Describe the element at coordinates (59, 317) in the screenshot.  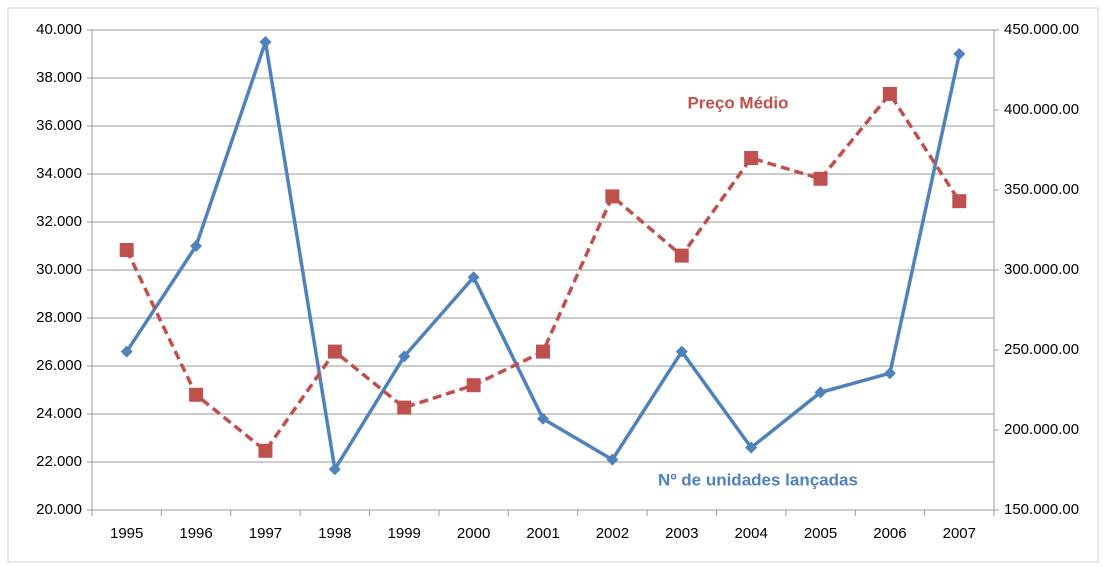
I see `y-tick-label: 28.000` at that location.